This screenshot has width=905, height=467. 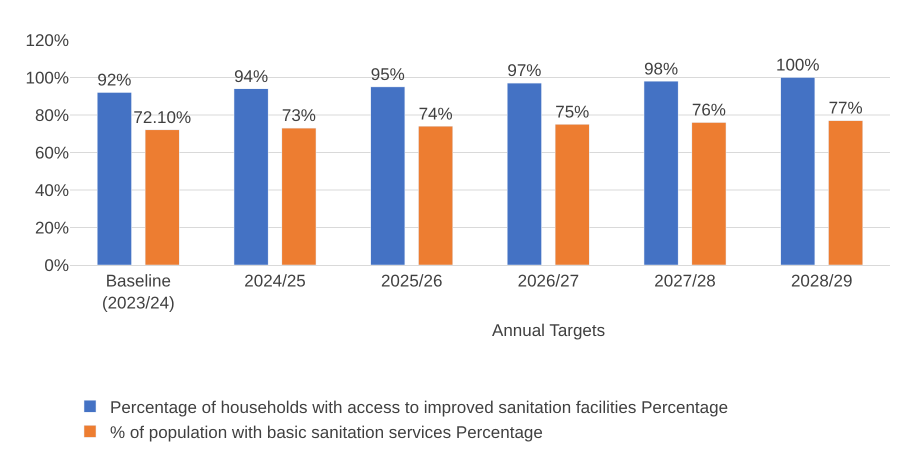 I want to click on data-label: 95%, so click(x=387, y=74).